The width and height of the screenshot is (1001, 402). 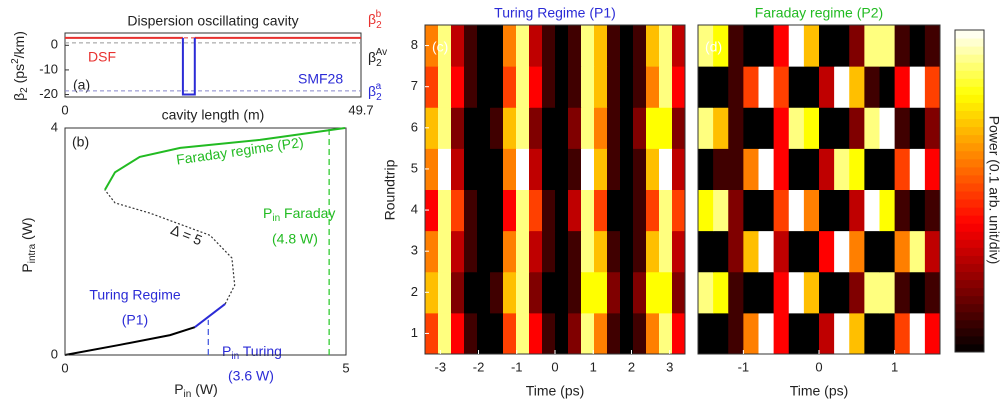 What do you see at coordinates (81, 85) in the screenshot?
I see `panel-label: (a)` at bounding box center [81, 85].